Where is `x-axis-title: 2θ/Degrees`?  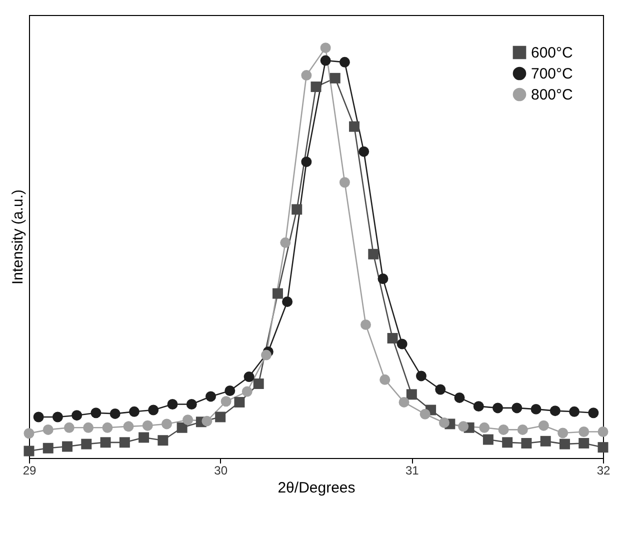
x-axis-title: 2θ/Degrees is located at coordinates (317, 488).